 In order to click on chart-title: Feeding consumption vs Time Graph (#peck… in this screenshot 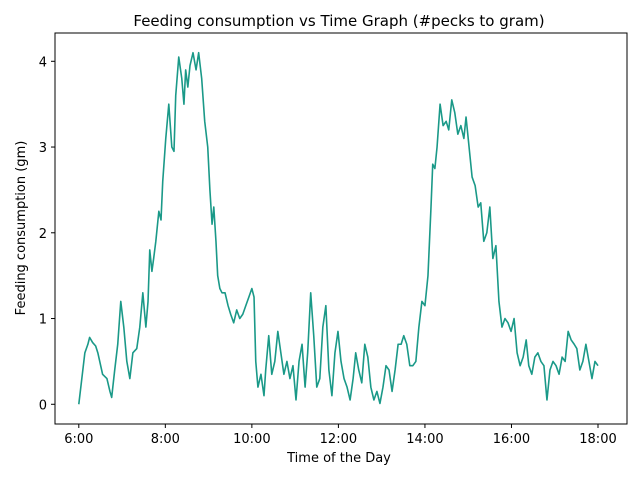, I will do `click(338, 21)`.